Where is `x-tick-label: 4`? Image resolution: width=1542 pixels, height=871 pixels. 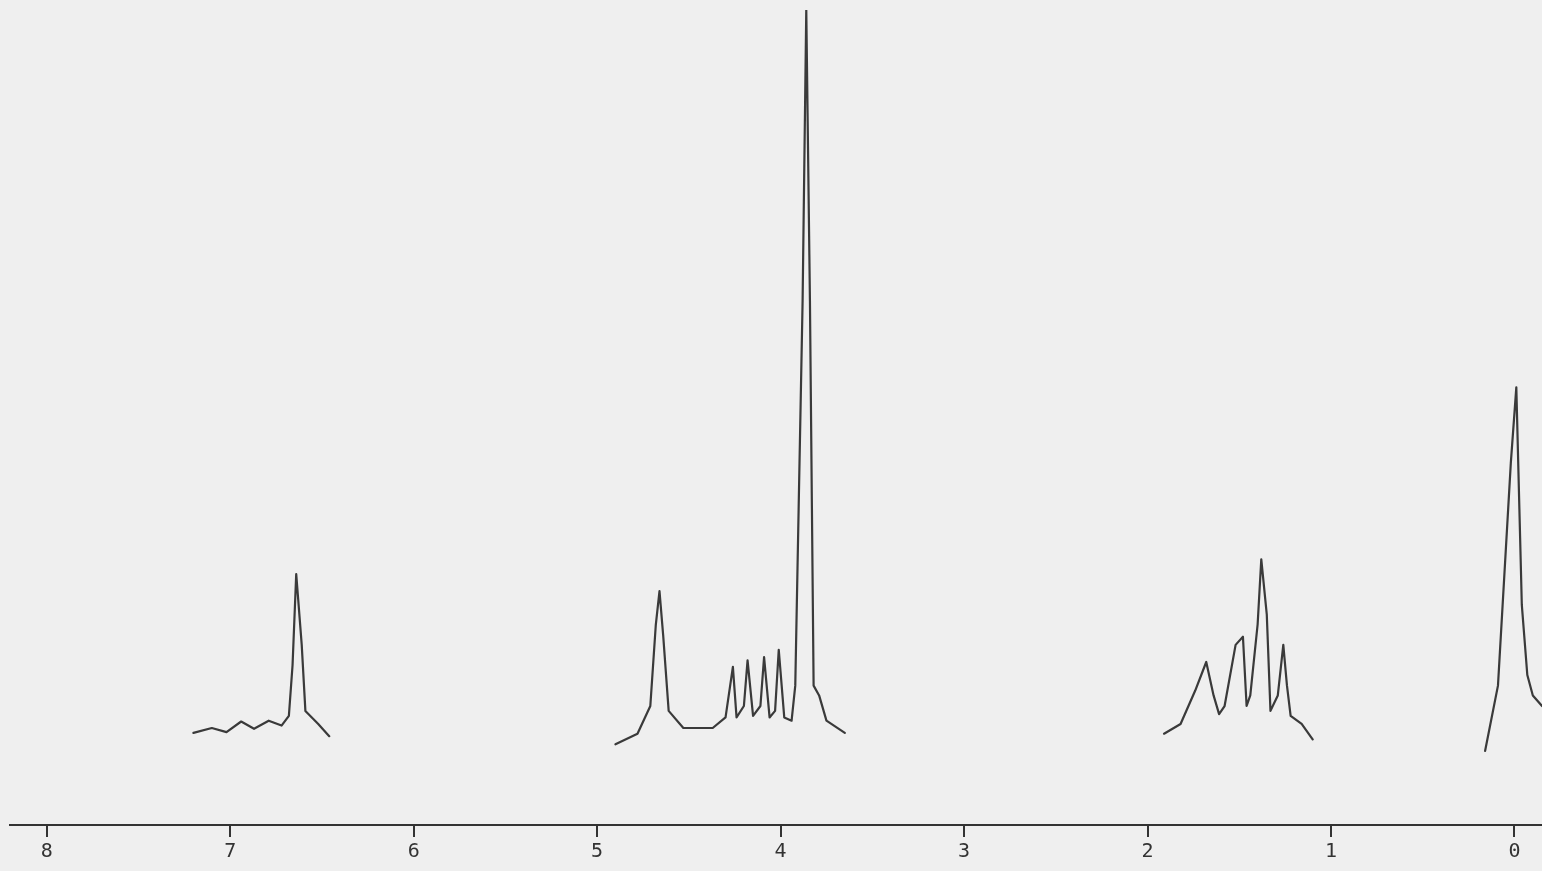 x-tick-label: 4 is located at coordinates (780, 850).